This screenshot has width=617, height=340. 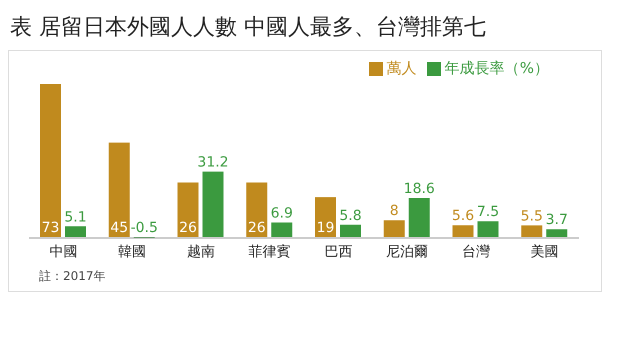 What do you see at coordinates (544, 252) in the screenshot?
I see `x-tick-label: 美國` at bounding box center [544, 252].